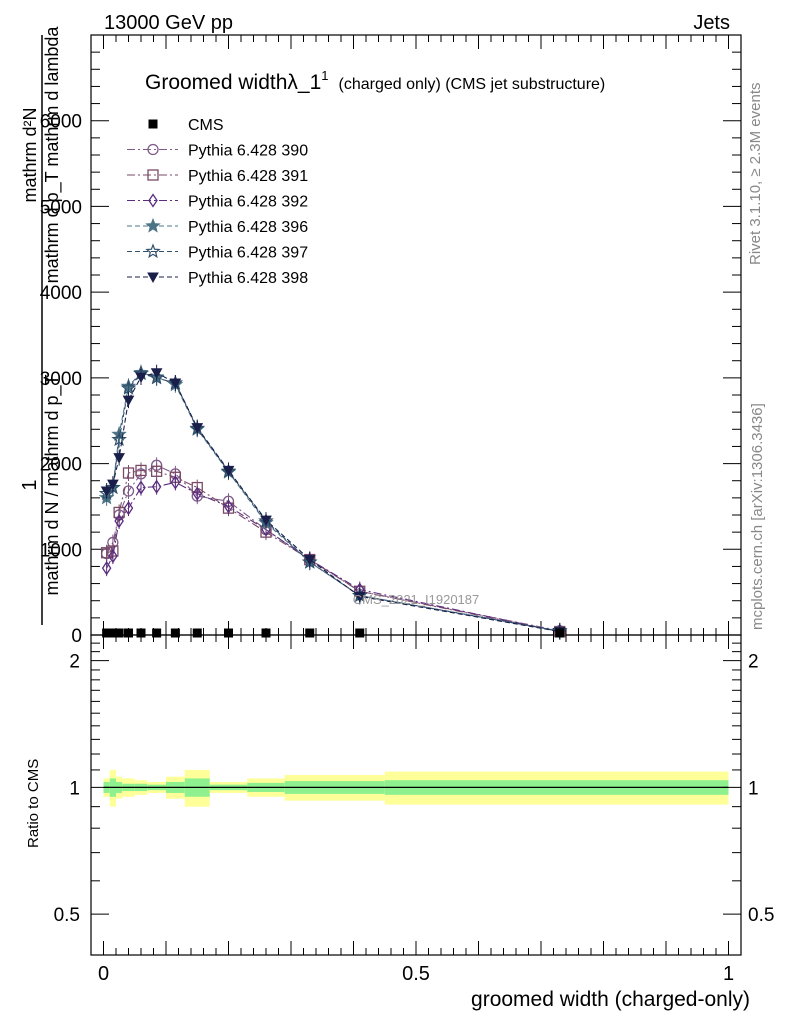 Image resolution: width=786 pixels, height=1024 pixels. I want to click on category-label: Jets, so click(711, 23).